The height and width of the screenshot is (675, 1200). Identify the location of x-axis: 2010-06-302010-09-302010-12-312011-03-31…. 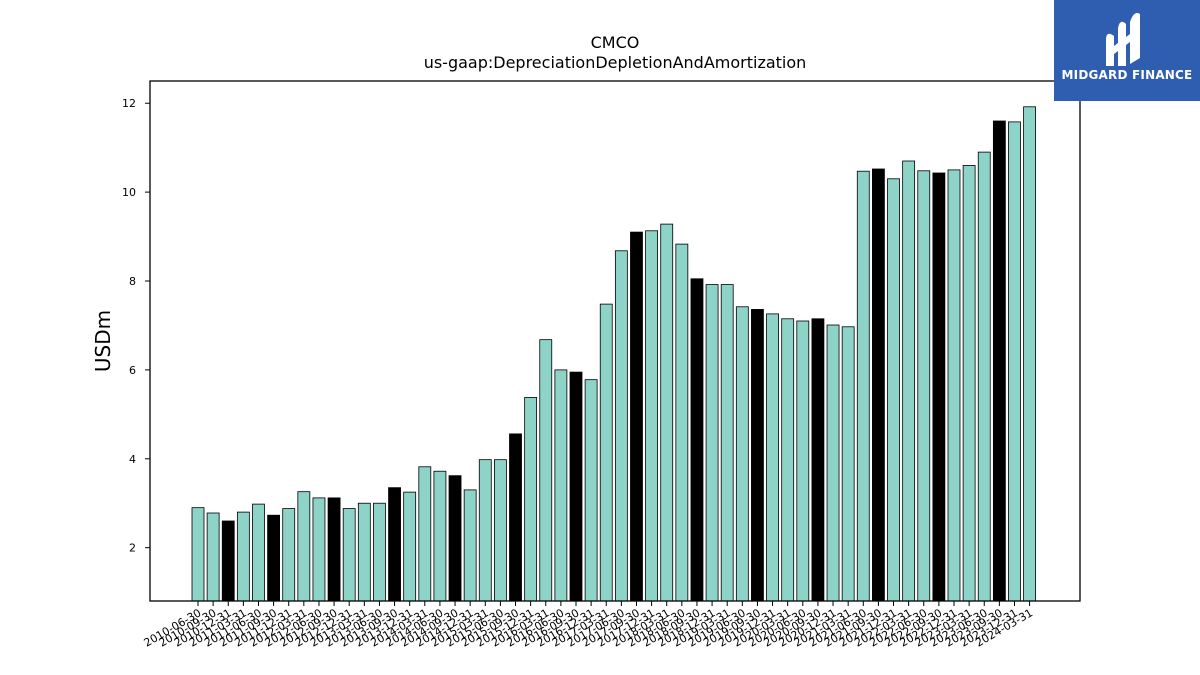
(588, 625).